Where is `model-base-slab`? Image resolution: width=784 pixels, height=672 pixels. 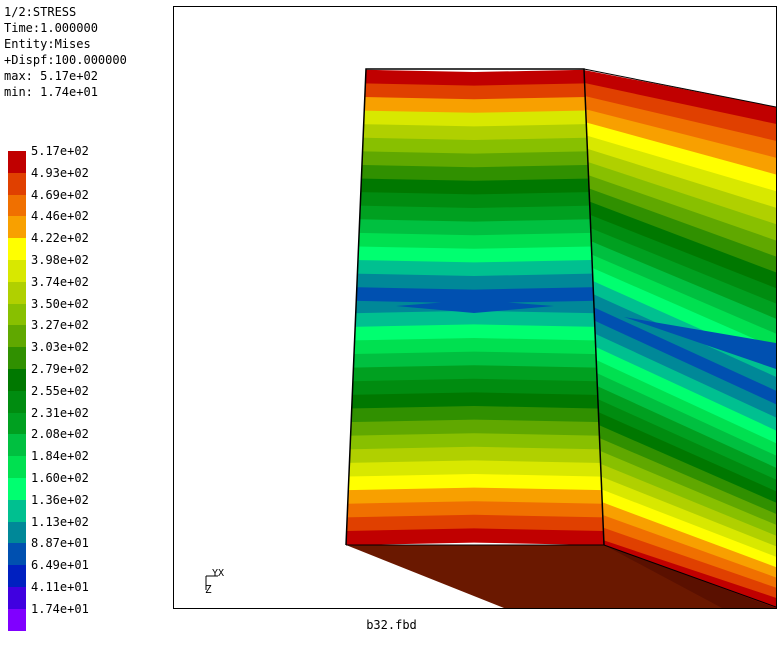 model-base-slab is located at coordinates (561, 576).